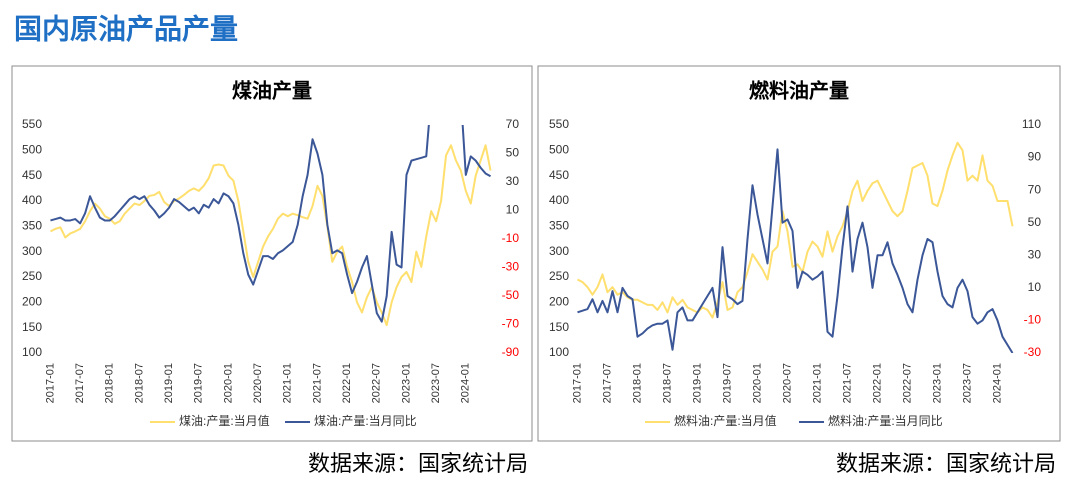 This screenshot has height=492, width=1080. I want to click on y2-tick-label: -90, so click(511, 352).